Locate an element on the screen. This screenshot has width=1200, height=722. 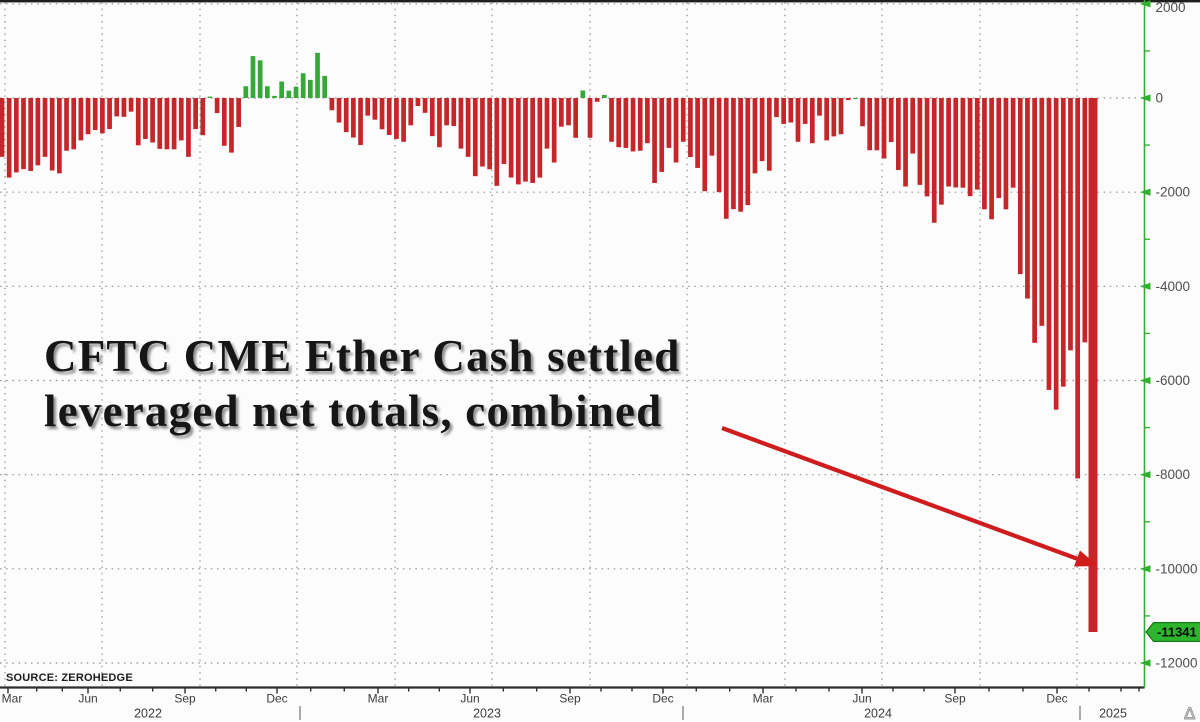
y-tick-label: -4000 is located at coordinates (1173, 286).